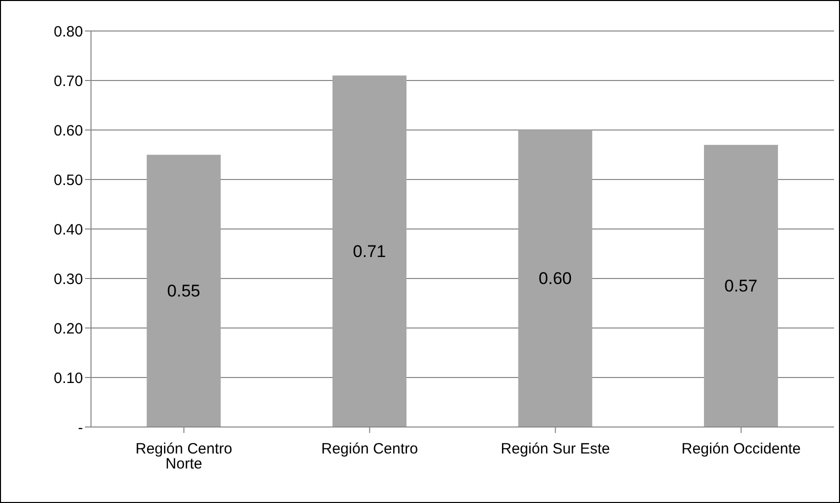 The width and height of the screenshot is (840, 503). Describe the element at coordinates (555, 449) in the screenshot. I see `x-tick-label: Región Sur Este` at that location.